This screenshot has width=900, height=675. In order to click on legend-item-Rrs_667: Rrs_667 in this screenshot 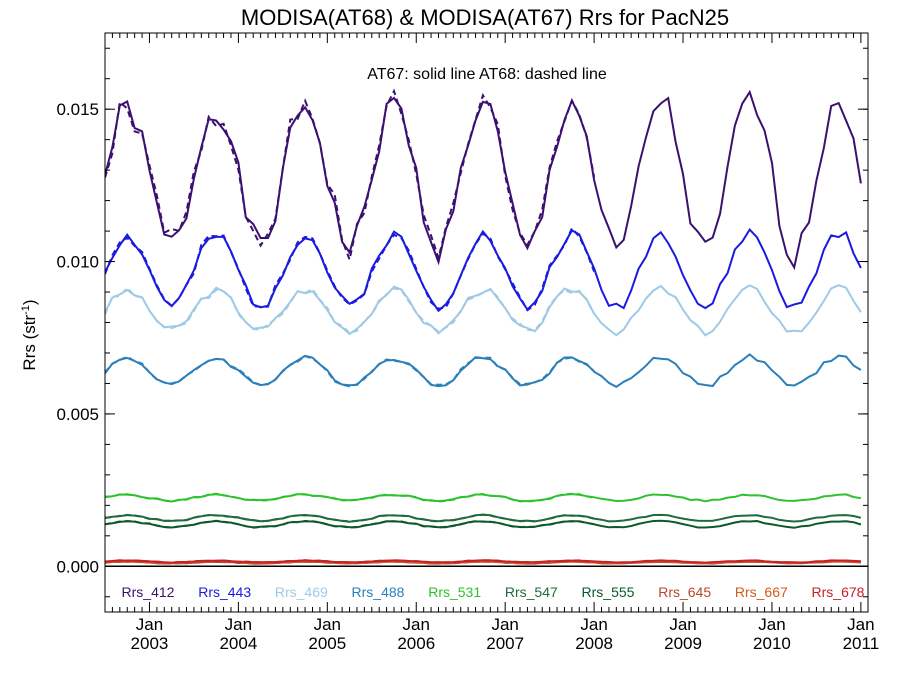, I will do `click(761, 592)`.